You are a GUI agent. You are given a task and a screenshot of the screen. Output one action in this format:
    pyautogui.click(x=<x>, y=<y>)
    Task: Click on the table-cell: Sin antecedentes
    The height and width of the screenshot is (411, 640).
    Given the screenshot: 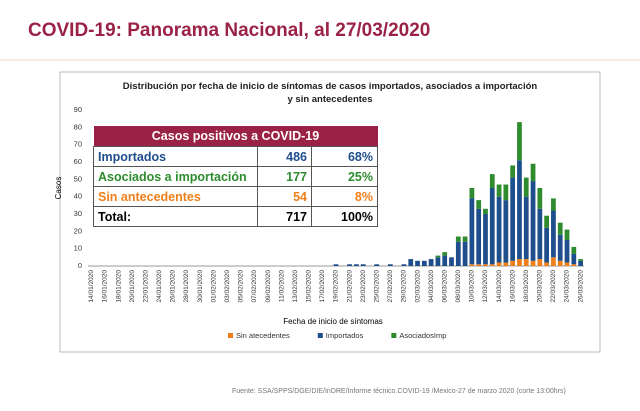 What is the action you would take?
    pyautogui.click(x=175, y=196)
    